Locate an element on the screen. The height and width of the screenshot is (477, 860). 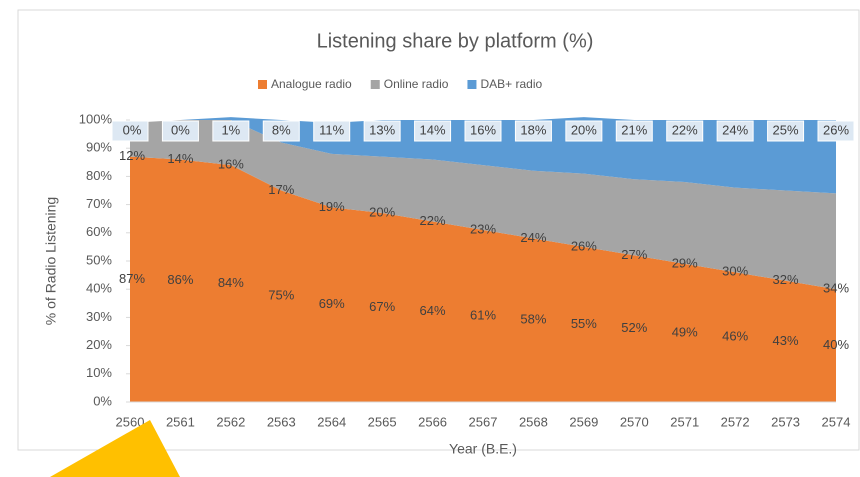
y-tick-label: 60% is located at coordinates (99, 231).